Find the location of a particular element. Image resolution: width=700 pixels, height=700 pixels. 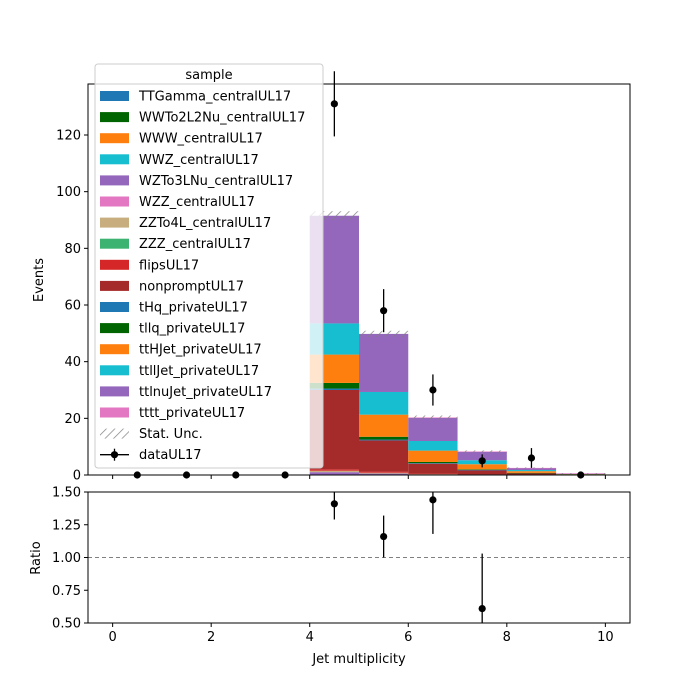

x-axis-label: Jet multiplicity is located at coordinates (358, 659).